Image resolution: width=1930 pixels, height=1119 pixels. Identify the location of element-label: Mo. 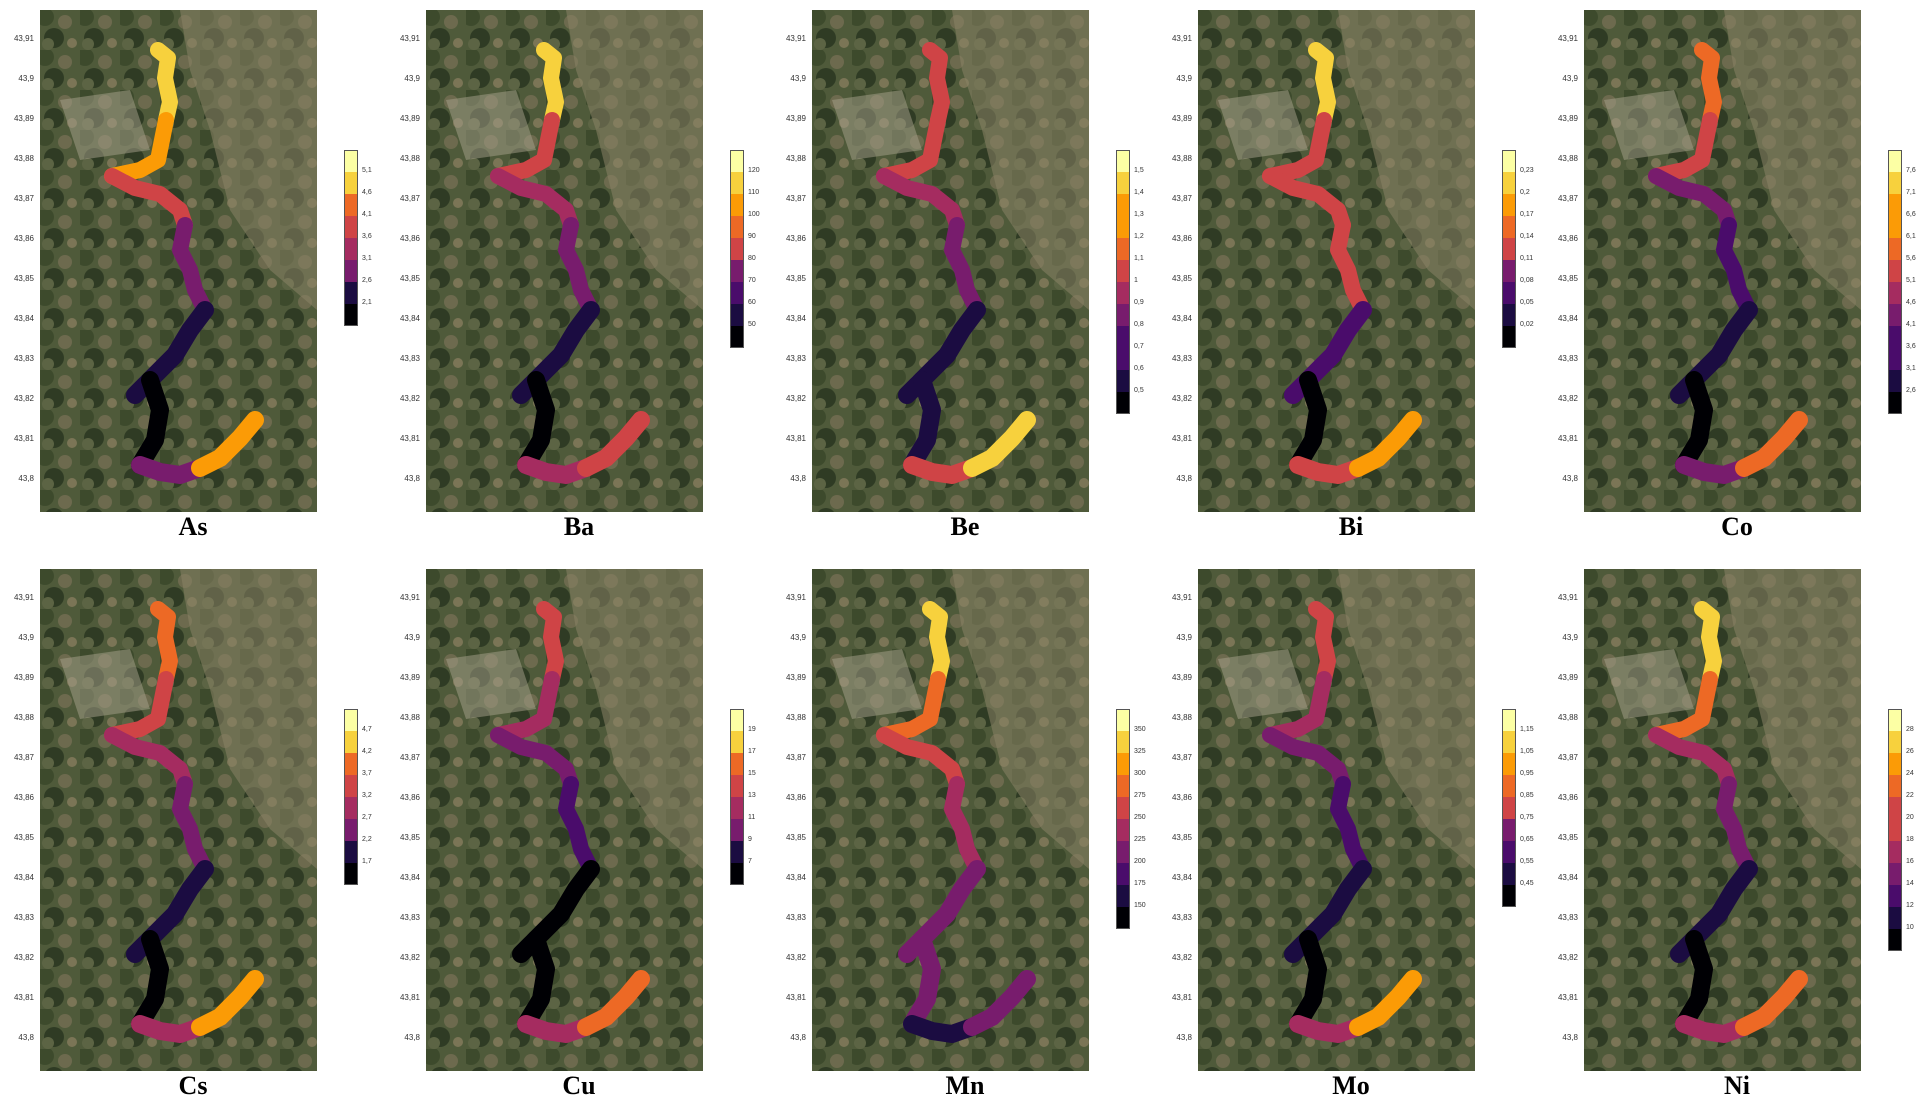
(1351, 1085).